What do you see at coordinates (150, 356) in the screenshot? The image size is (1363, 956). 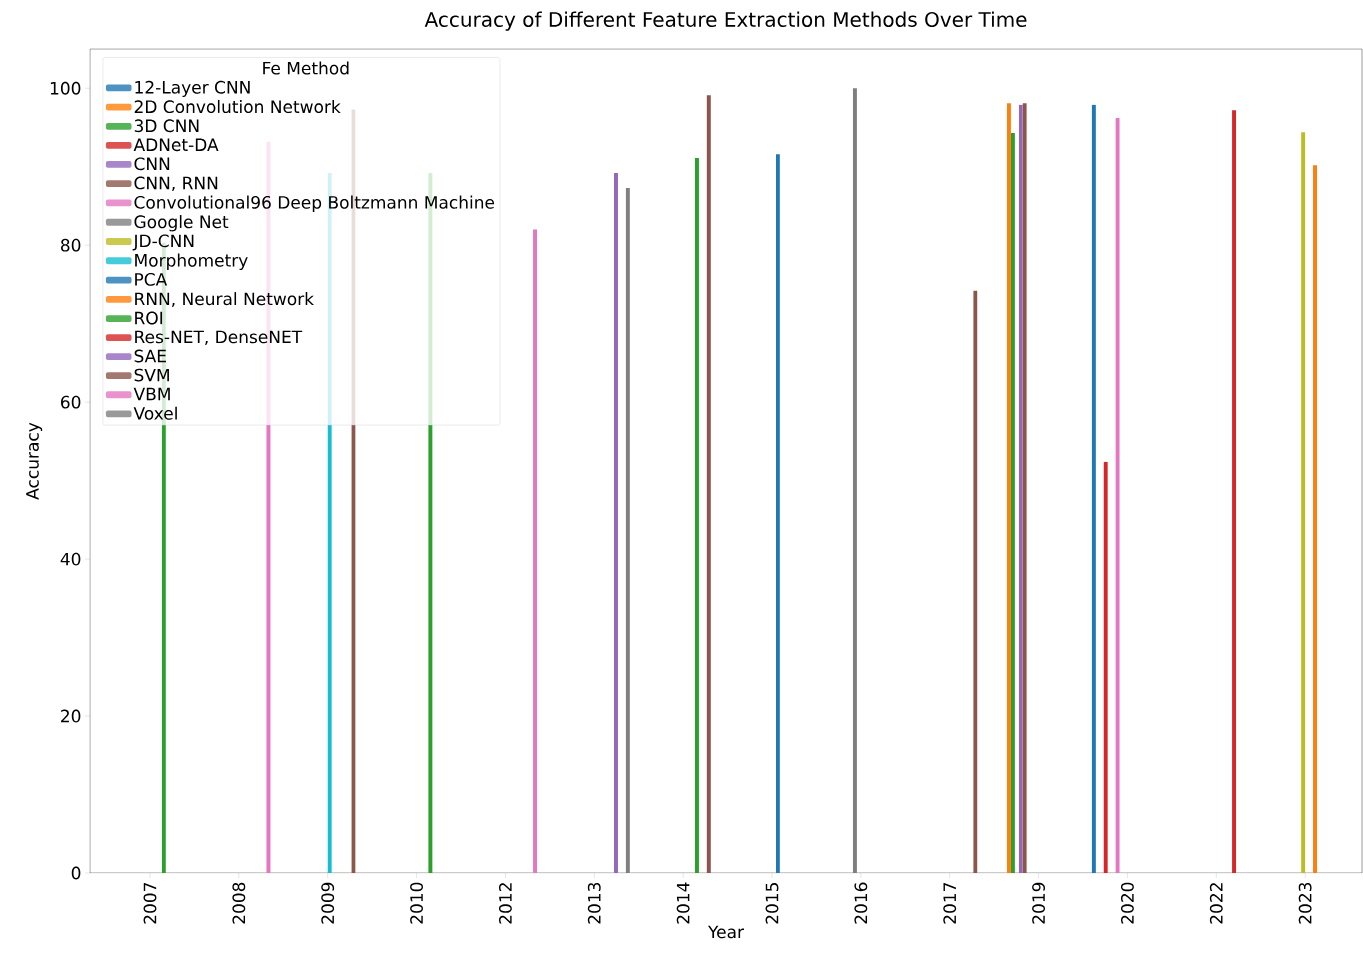 I see `legend-label: SAE` at bounding box center [150, 356].